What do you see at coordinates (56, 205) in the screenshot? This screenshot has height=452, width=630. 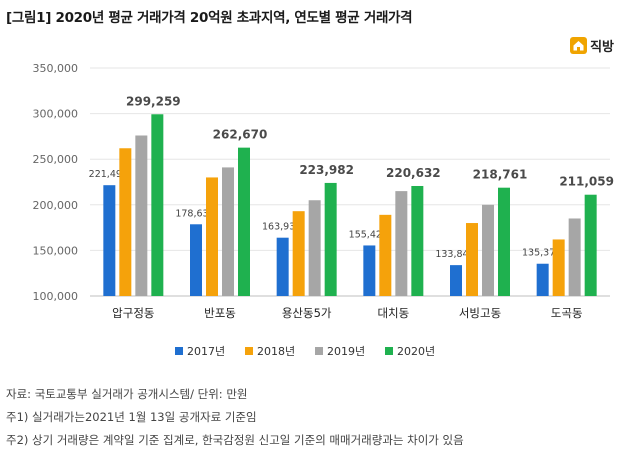 I see `y-tick-label: 200,000` at bounding box center [56, 205].